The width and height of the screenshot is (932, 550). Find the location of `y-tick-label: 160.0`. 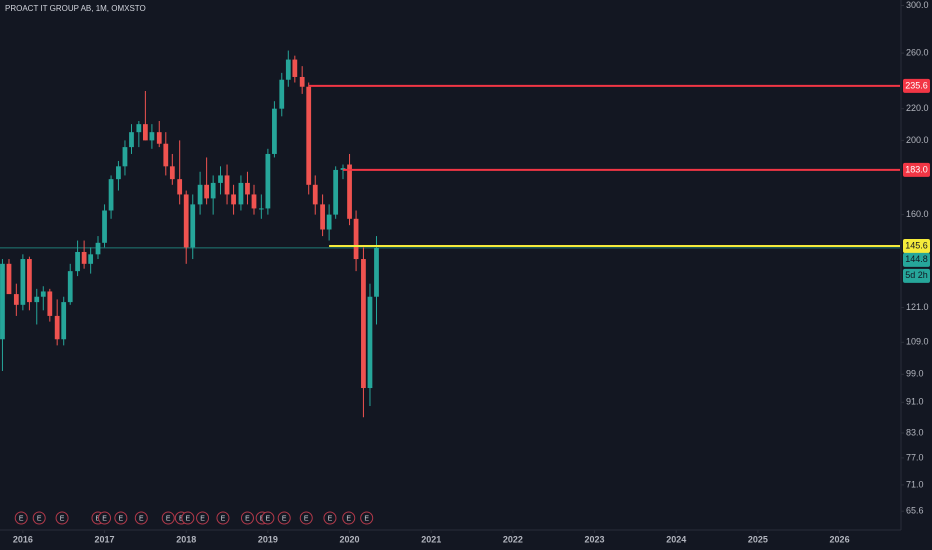

y-tick-label: 160.0 is located at coordinates (917, 214).